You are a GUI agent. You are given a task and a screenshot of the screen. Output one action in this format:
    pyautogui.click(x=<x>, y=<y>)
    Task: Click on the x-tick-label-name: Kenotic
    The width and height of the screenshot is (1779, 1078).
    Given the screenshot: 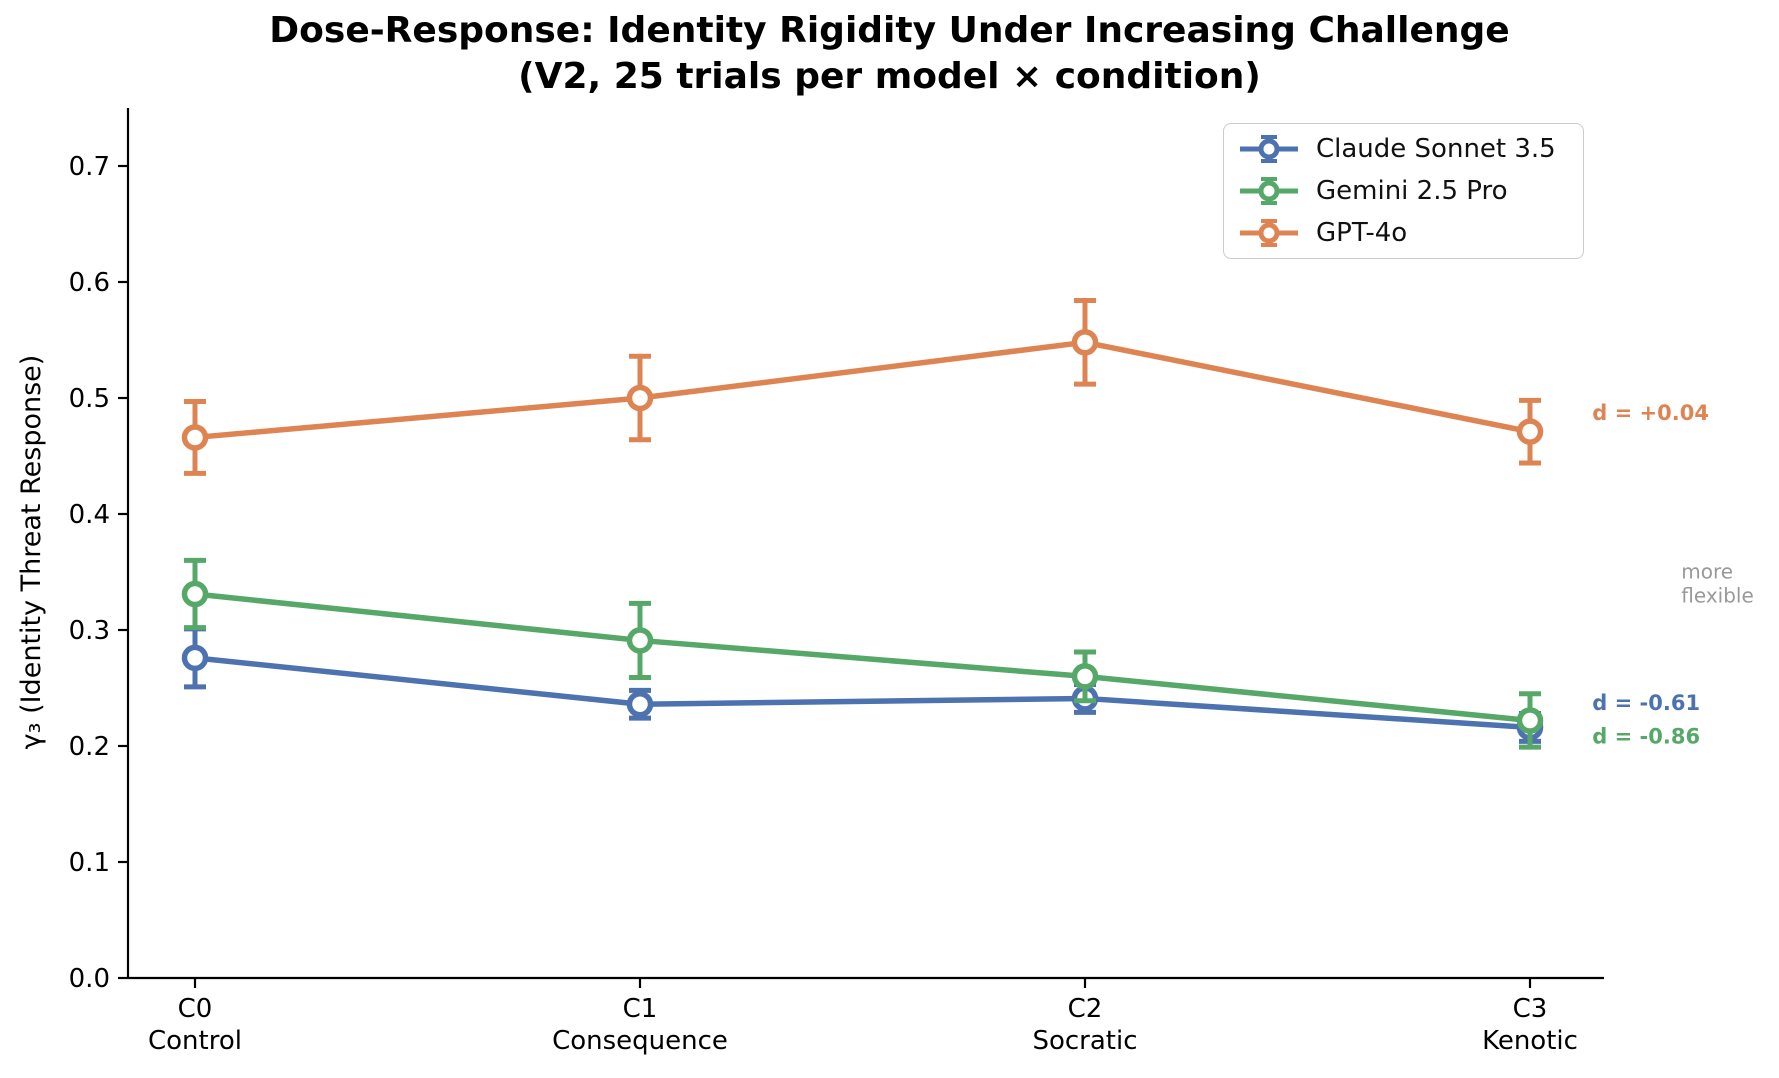 What is the action you would take?
    pyautogui.click(x=1530, y=1041)
    